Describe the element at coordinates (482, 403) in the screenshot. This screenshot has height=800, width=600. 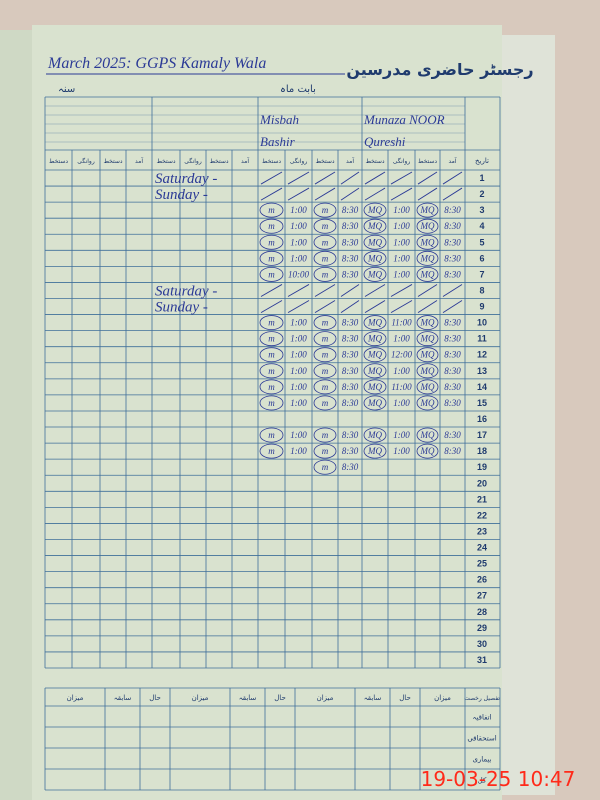
I see `day-number: 15` at that location.